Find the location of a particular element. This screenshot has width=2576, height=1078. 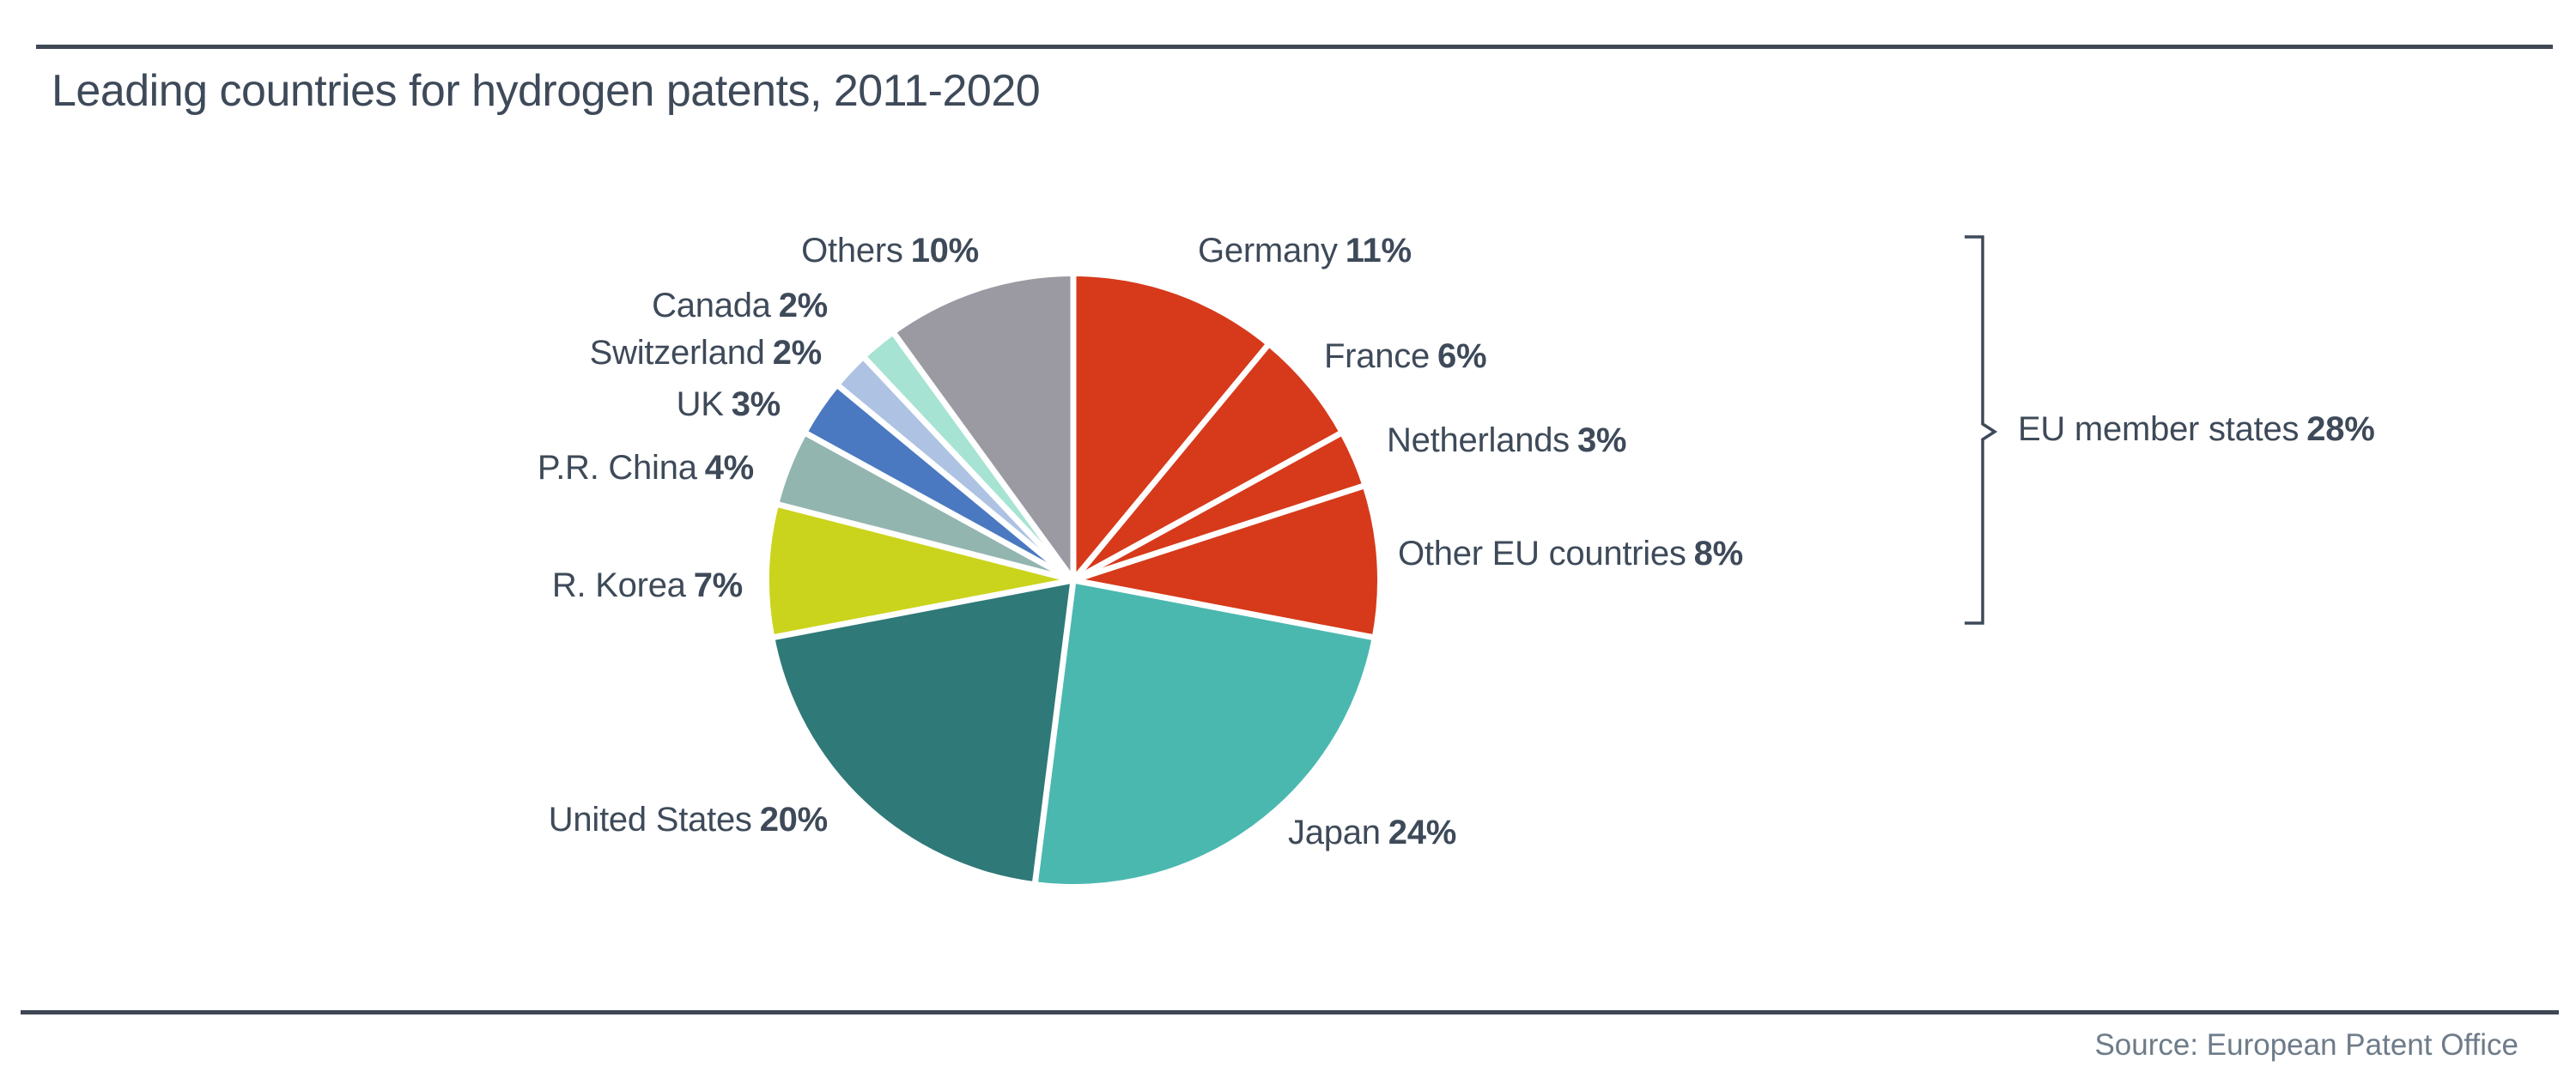

label-germany: Germany 11% is located at coordinates (1305, 251).